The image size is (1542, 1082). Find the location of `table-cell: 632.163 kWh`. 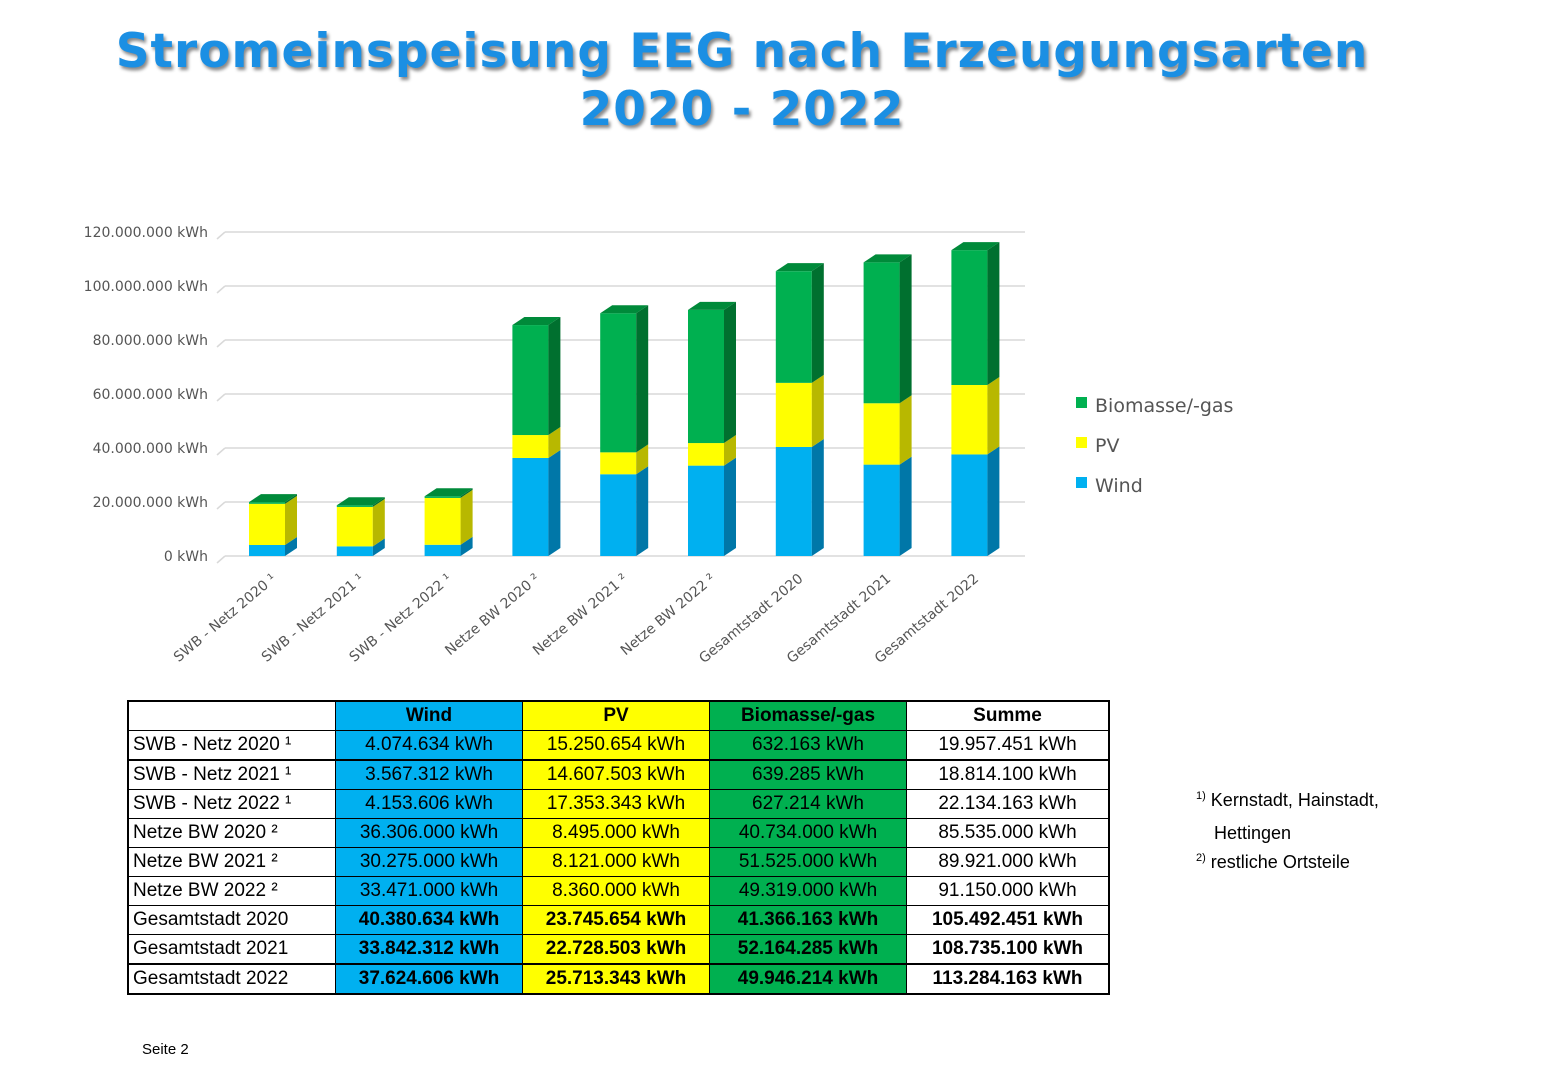

table-cell: 632.163 kWh is located at coordinates (808, 745).